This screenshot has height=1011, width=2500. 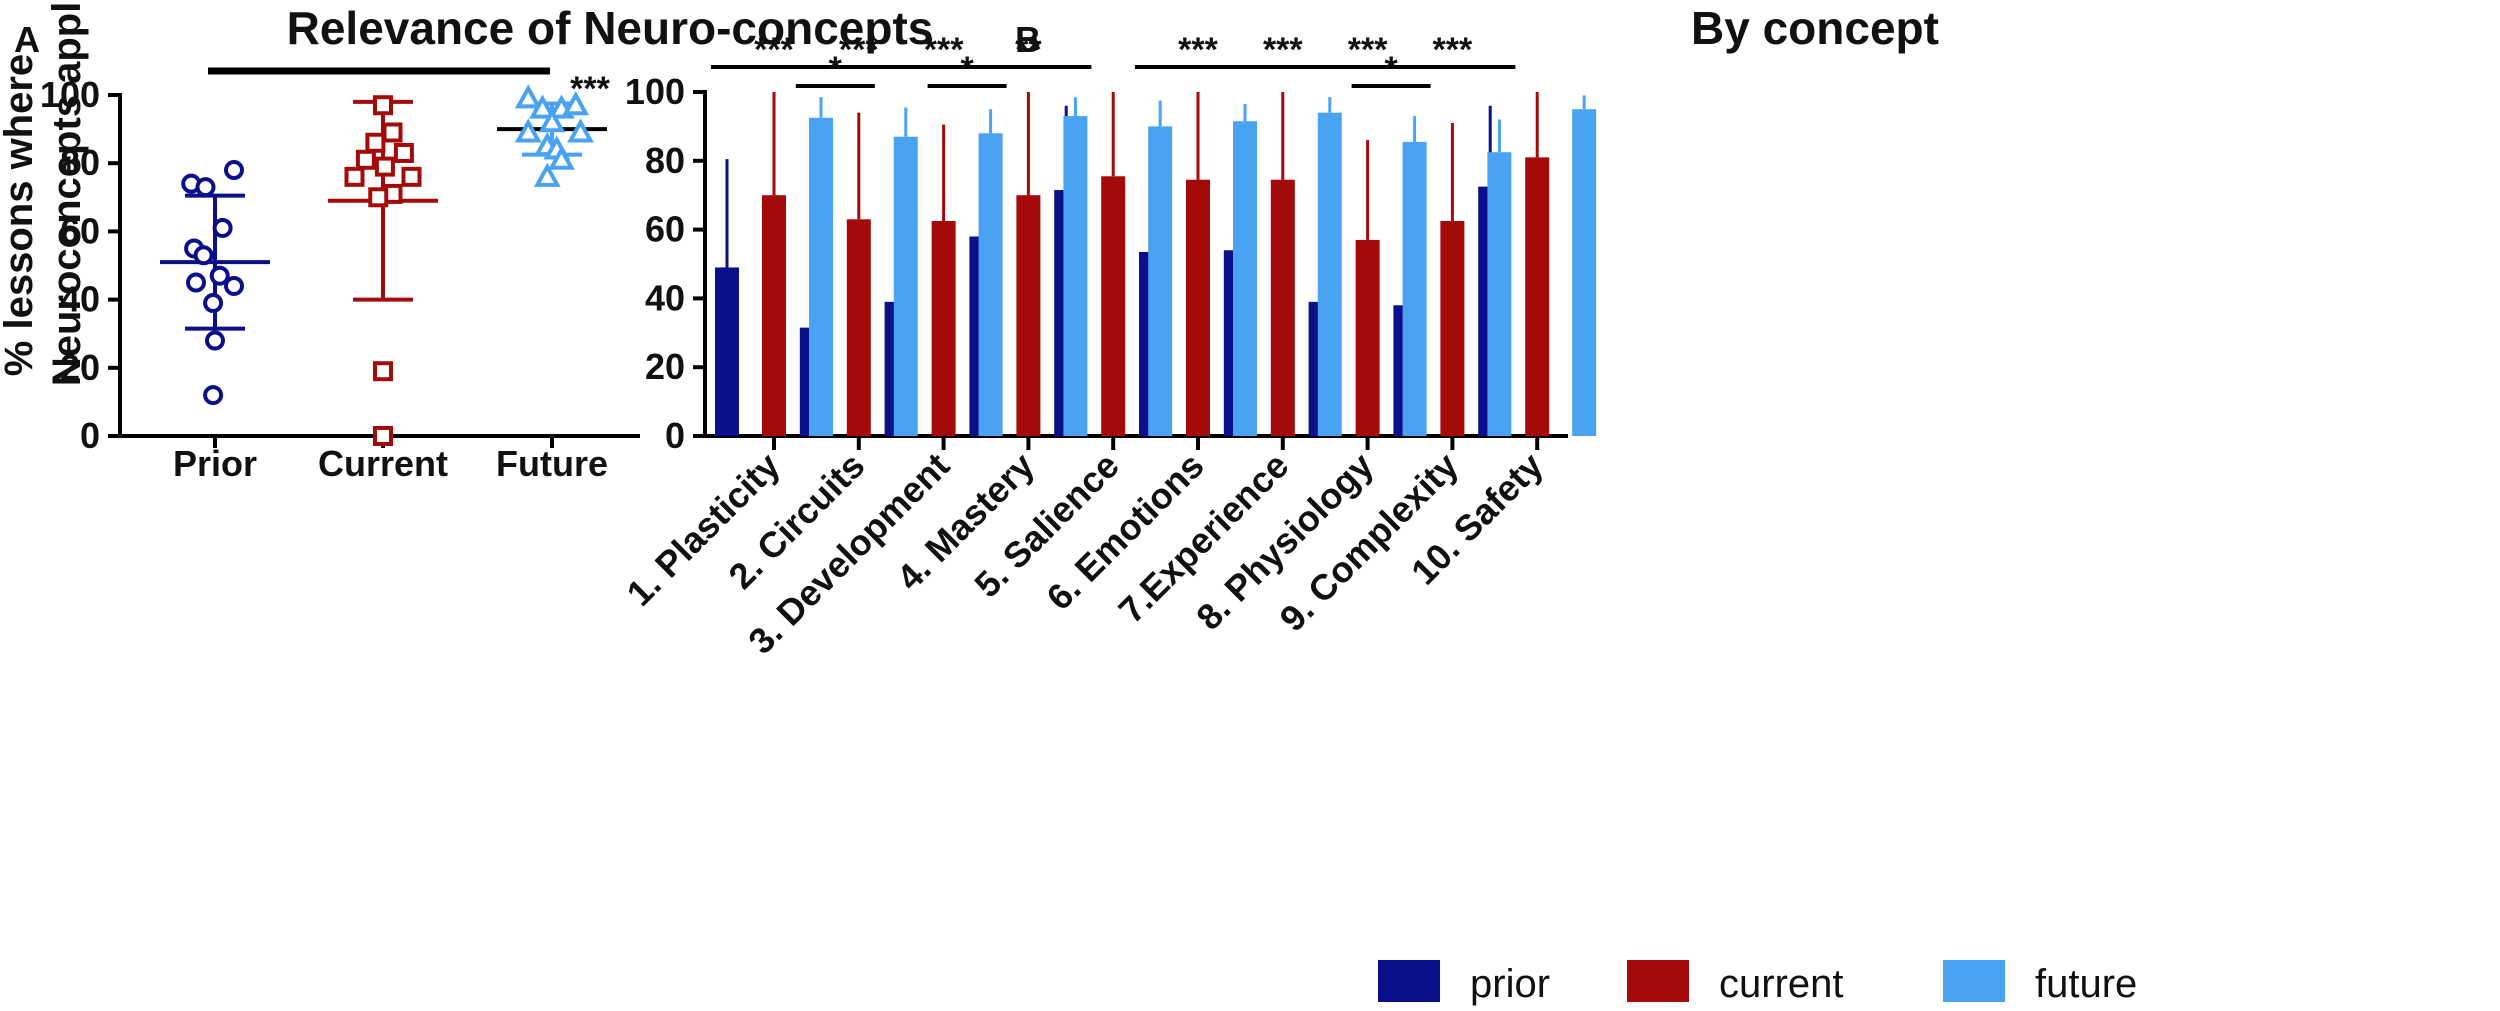 What do you see at coordinates (215, 463) in the screenshot?
I see `panel-a-x-tick-label: Prior` at bounding box center [215, 463].